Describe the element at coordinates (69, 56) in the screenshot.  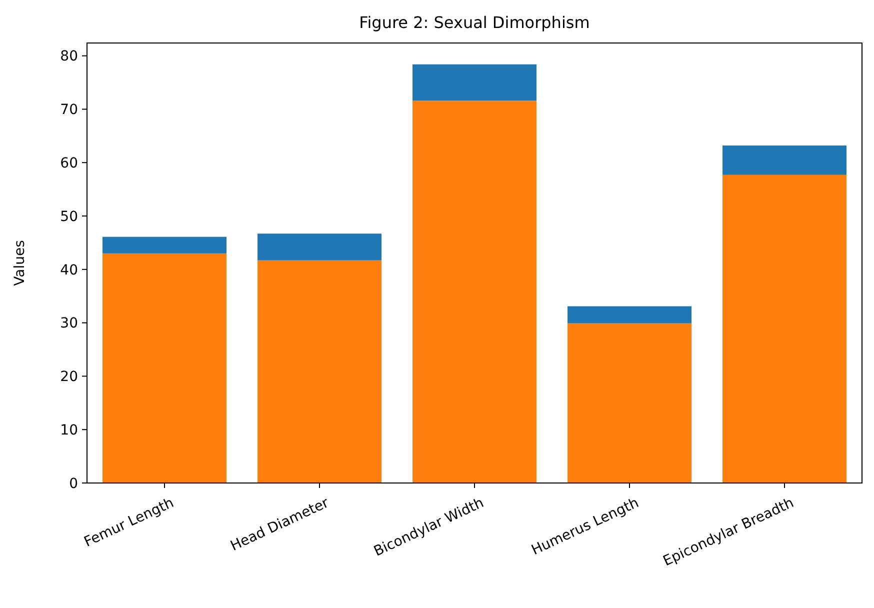
I see `y-tick-label: 80` at that location.